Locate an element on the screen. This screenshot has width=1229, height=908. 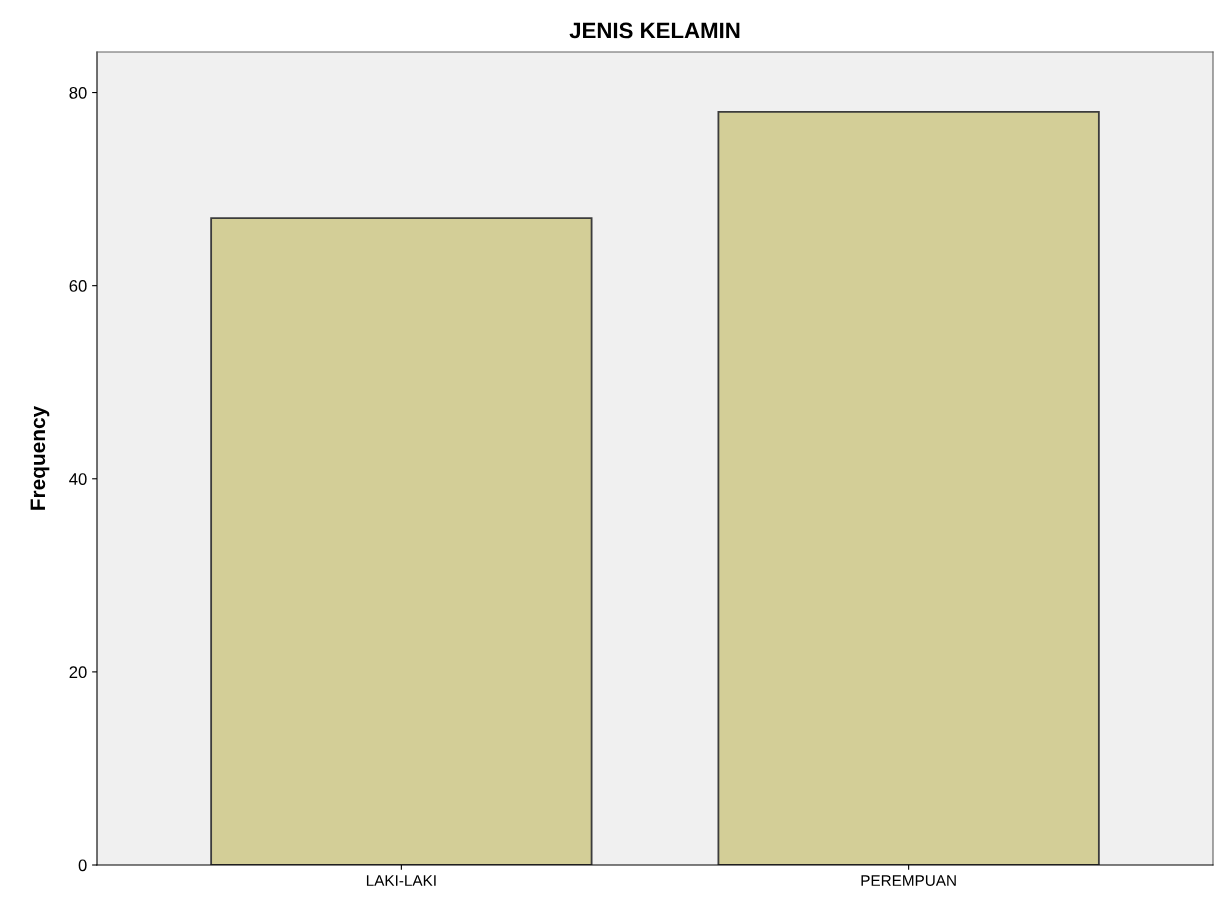
y-axis-title: Frequency is located at coordinates (40, 457).